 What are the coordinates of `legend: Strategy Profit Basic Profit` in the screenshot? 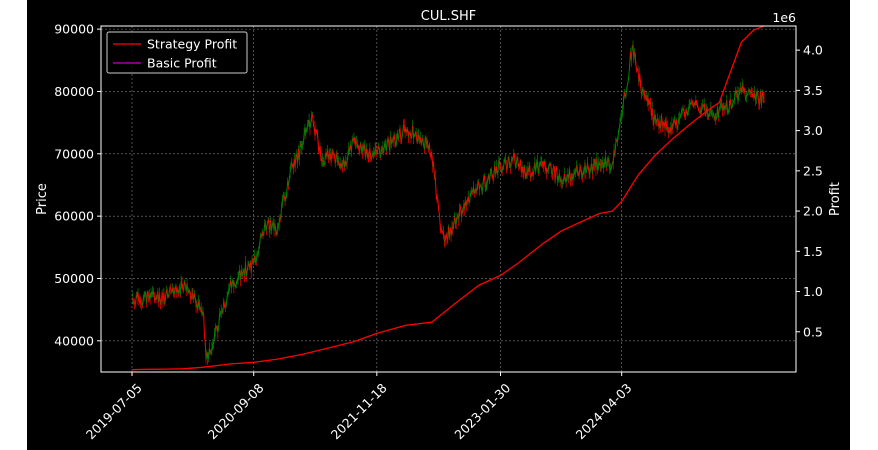 It's located at (177, 52).